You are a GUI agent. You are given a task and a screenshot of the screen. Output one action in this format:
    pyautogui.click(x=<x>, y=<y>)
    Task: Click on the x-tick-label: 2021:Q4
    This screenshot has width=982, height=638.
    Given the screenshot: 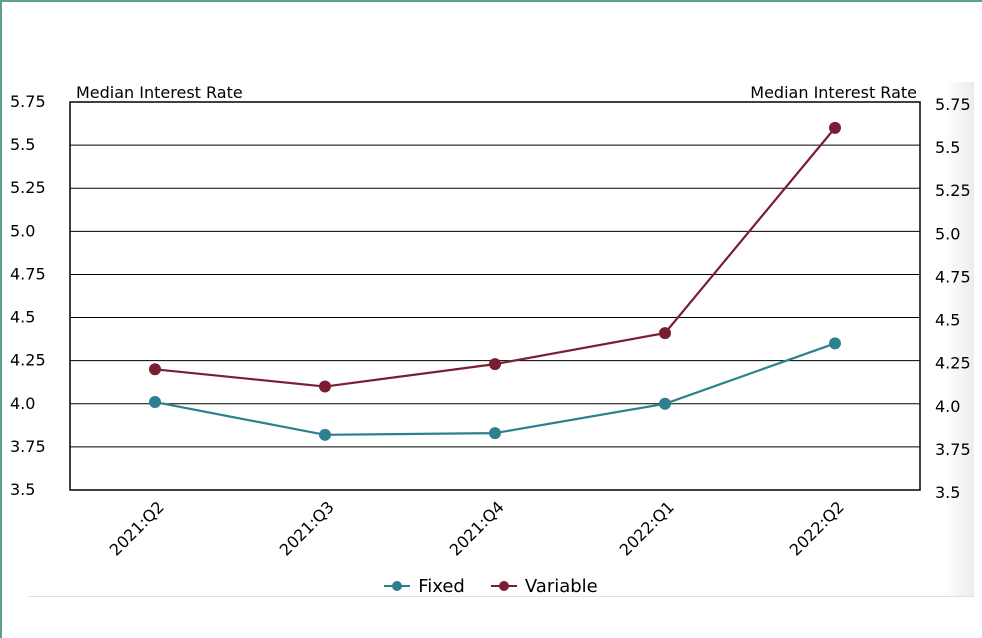 What is the action you would take?
    pyautogui.click(x=477, y=528)
    